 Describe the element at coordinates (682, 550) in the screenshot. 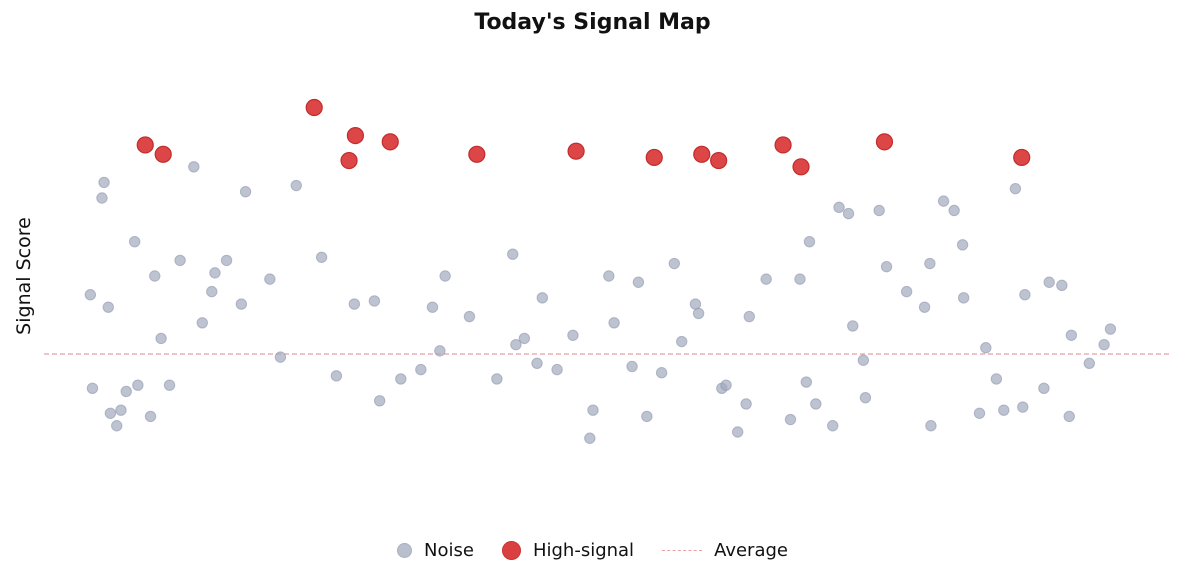

I see `legend-average-line` at that location.